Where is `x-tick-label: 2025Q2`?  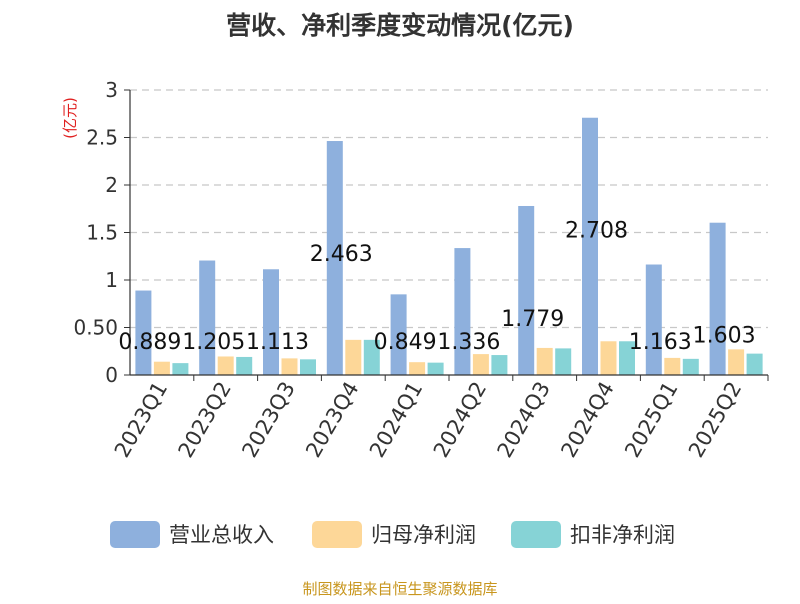 x-tick-label: 2025Q2 is located at coordinates (715, 420).